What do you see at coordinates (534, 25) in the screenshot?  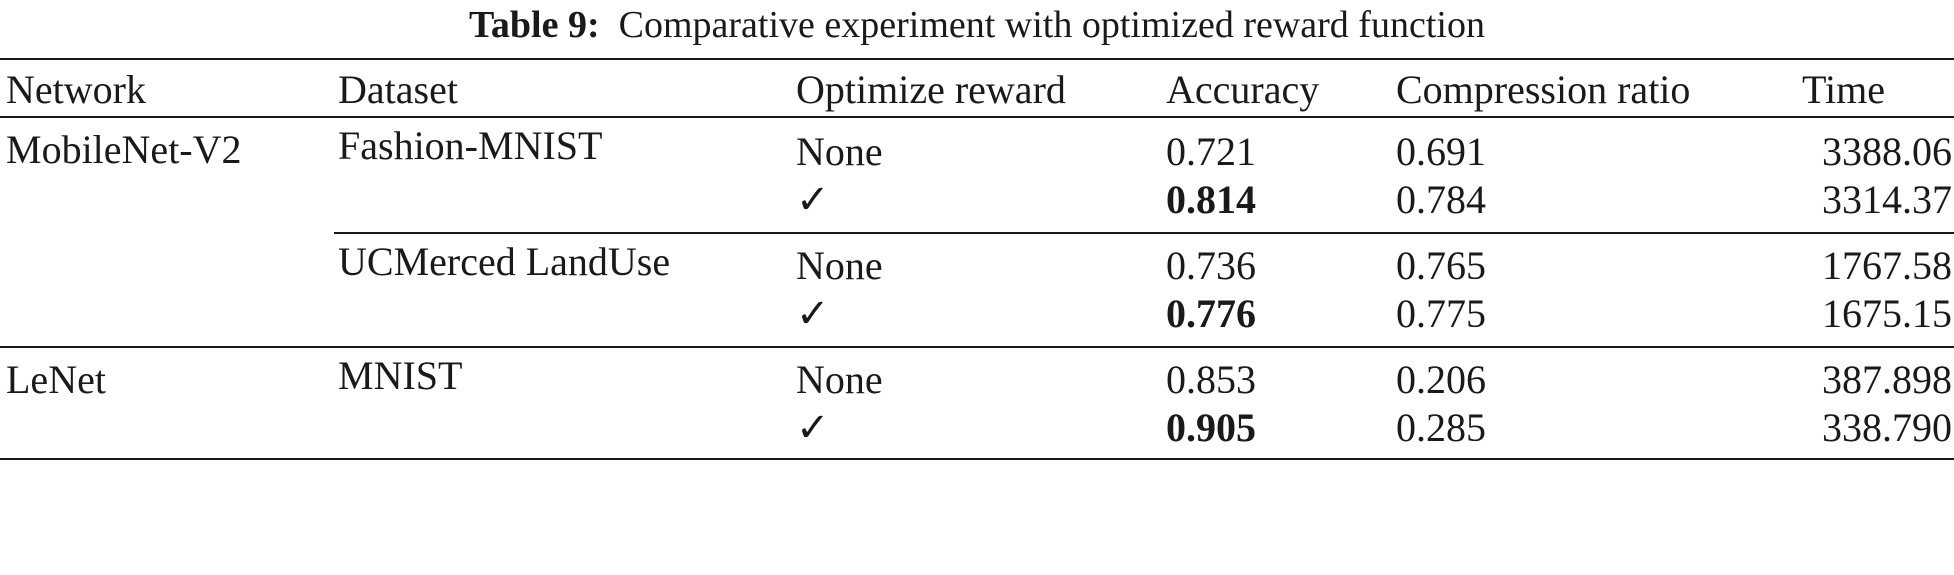 I see `table-caption-label: Table 9:` at bounding box center [534, 25].